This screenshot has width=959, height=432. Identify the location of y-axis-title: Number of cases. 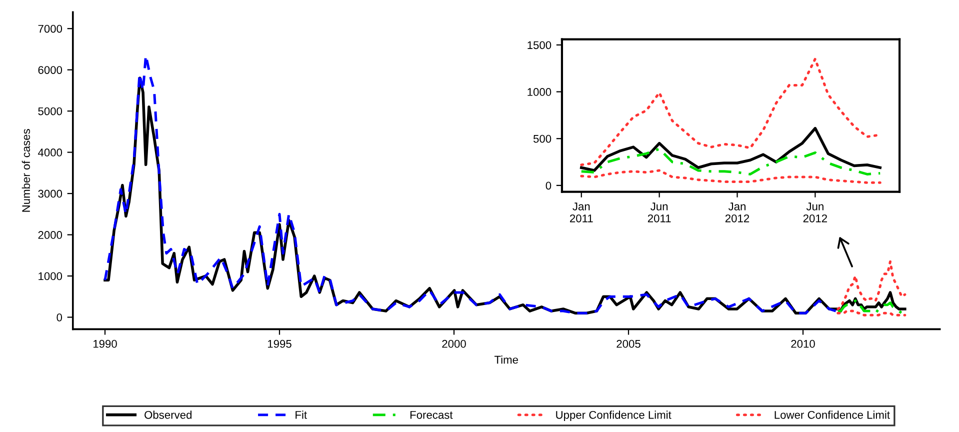
(26, 170).